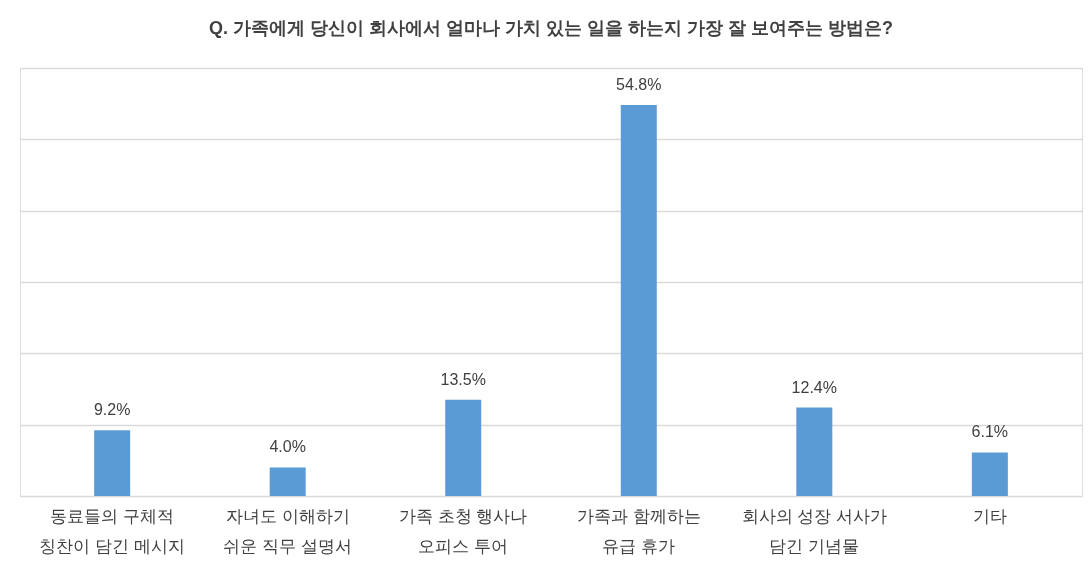 This screenshot has width=1092, height=564. Describe the element at coordinates (990, 432) in the screenshot. I see `data-label: 6.1%` at that location.